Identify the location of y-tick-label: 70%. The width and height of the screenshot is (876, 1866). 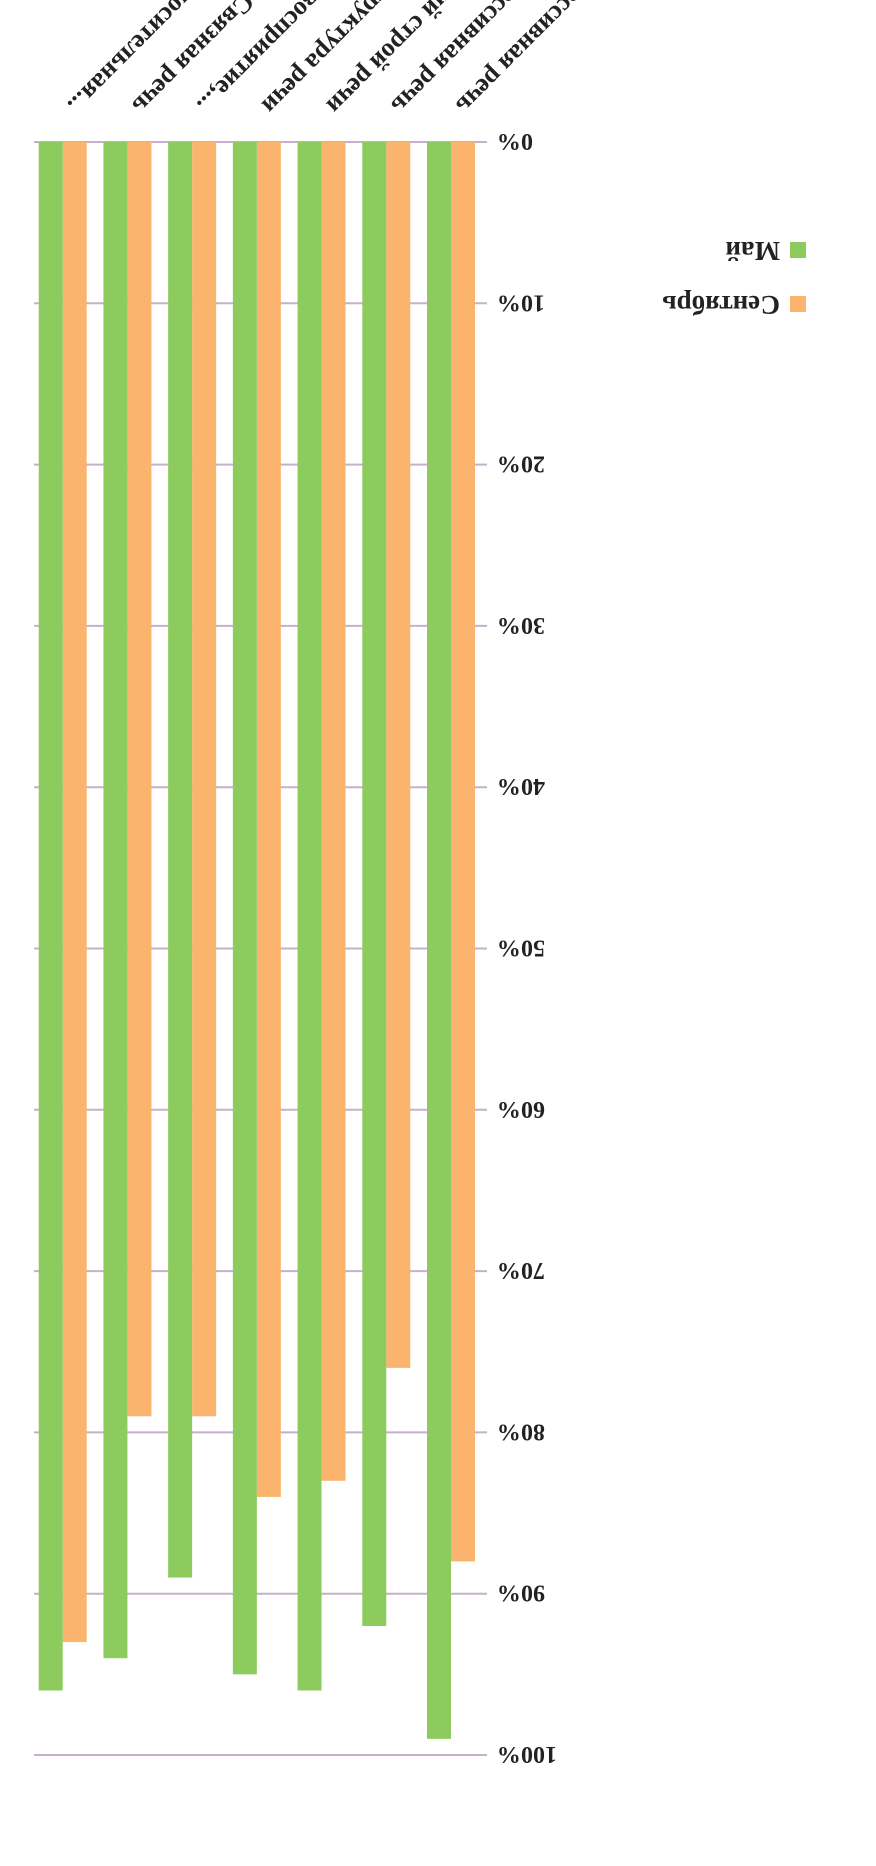
(521, 1270).